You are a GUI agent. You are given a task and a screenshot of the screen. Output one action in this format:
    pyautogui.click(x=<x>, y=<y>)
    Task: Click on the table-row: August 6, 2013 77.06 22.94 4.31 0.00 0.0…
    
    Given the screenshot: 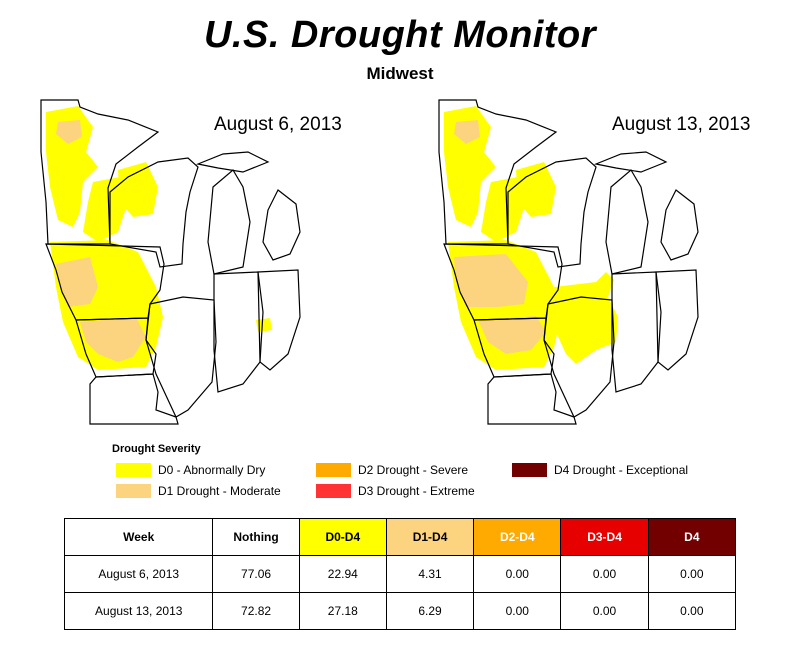 What is the action you would take?
    pyautogui.click(x=400, y=574)
    